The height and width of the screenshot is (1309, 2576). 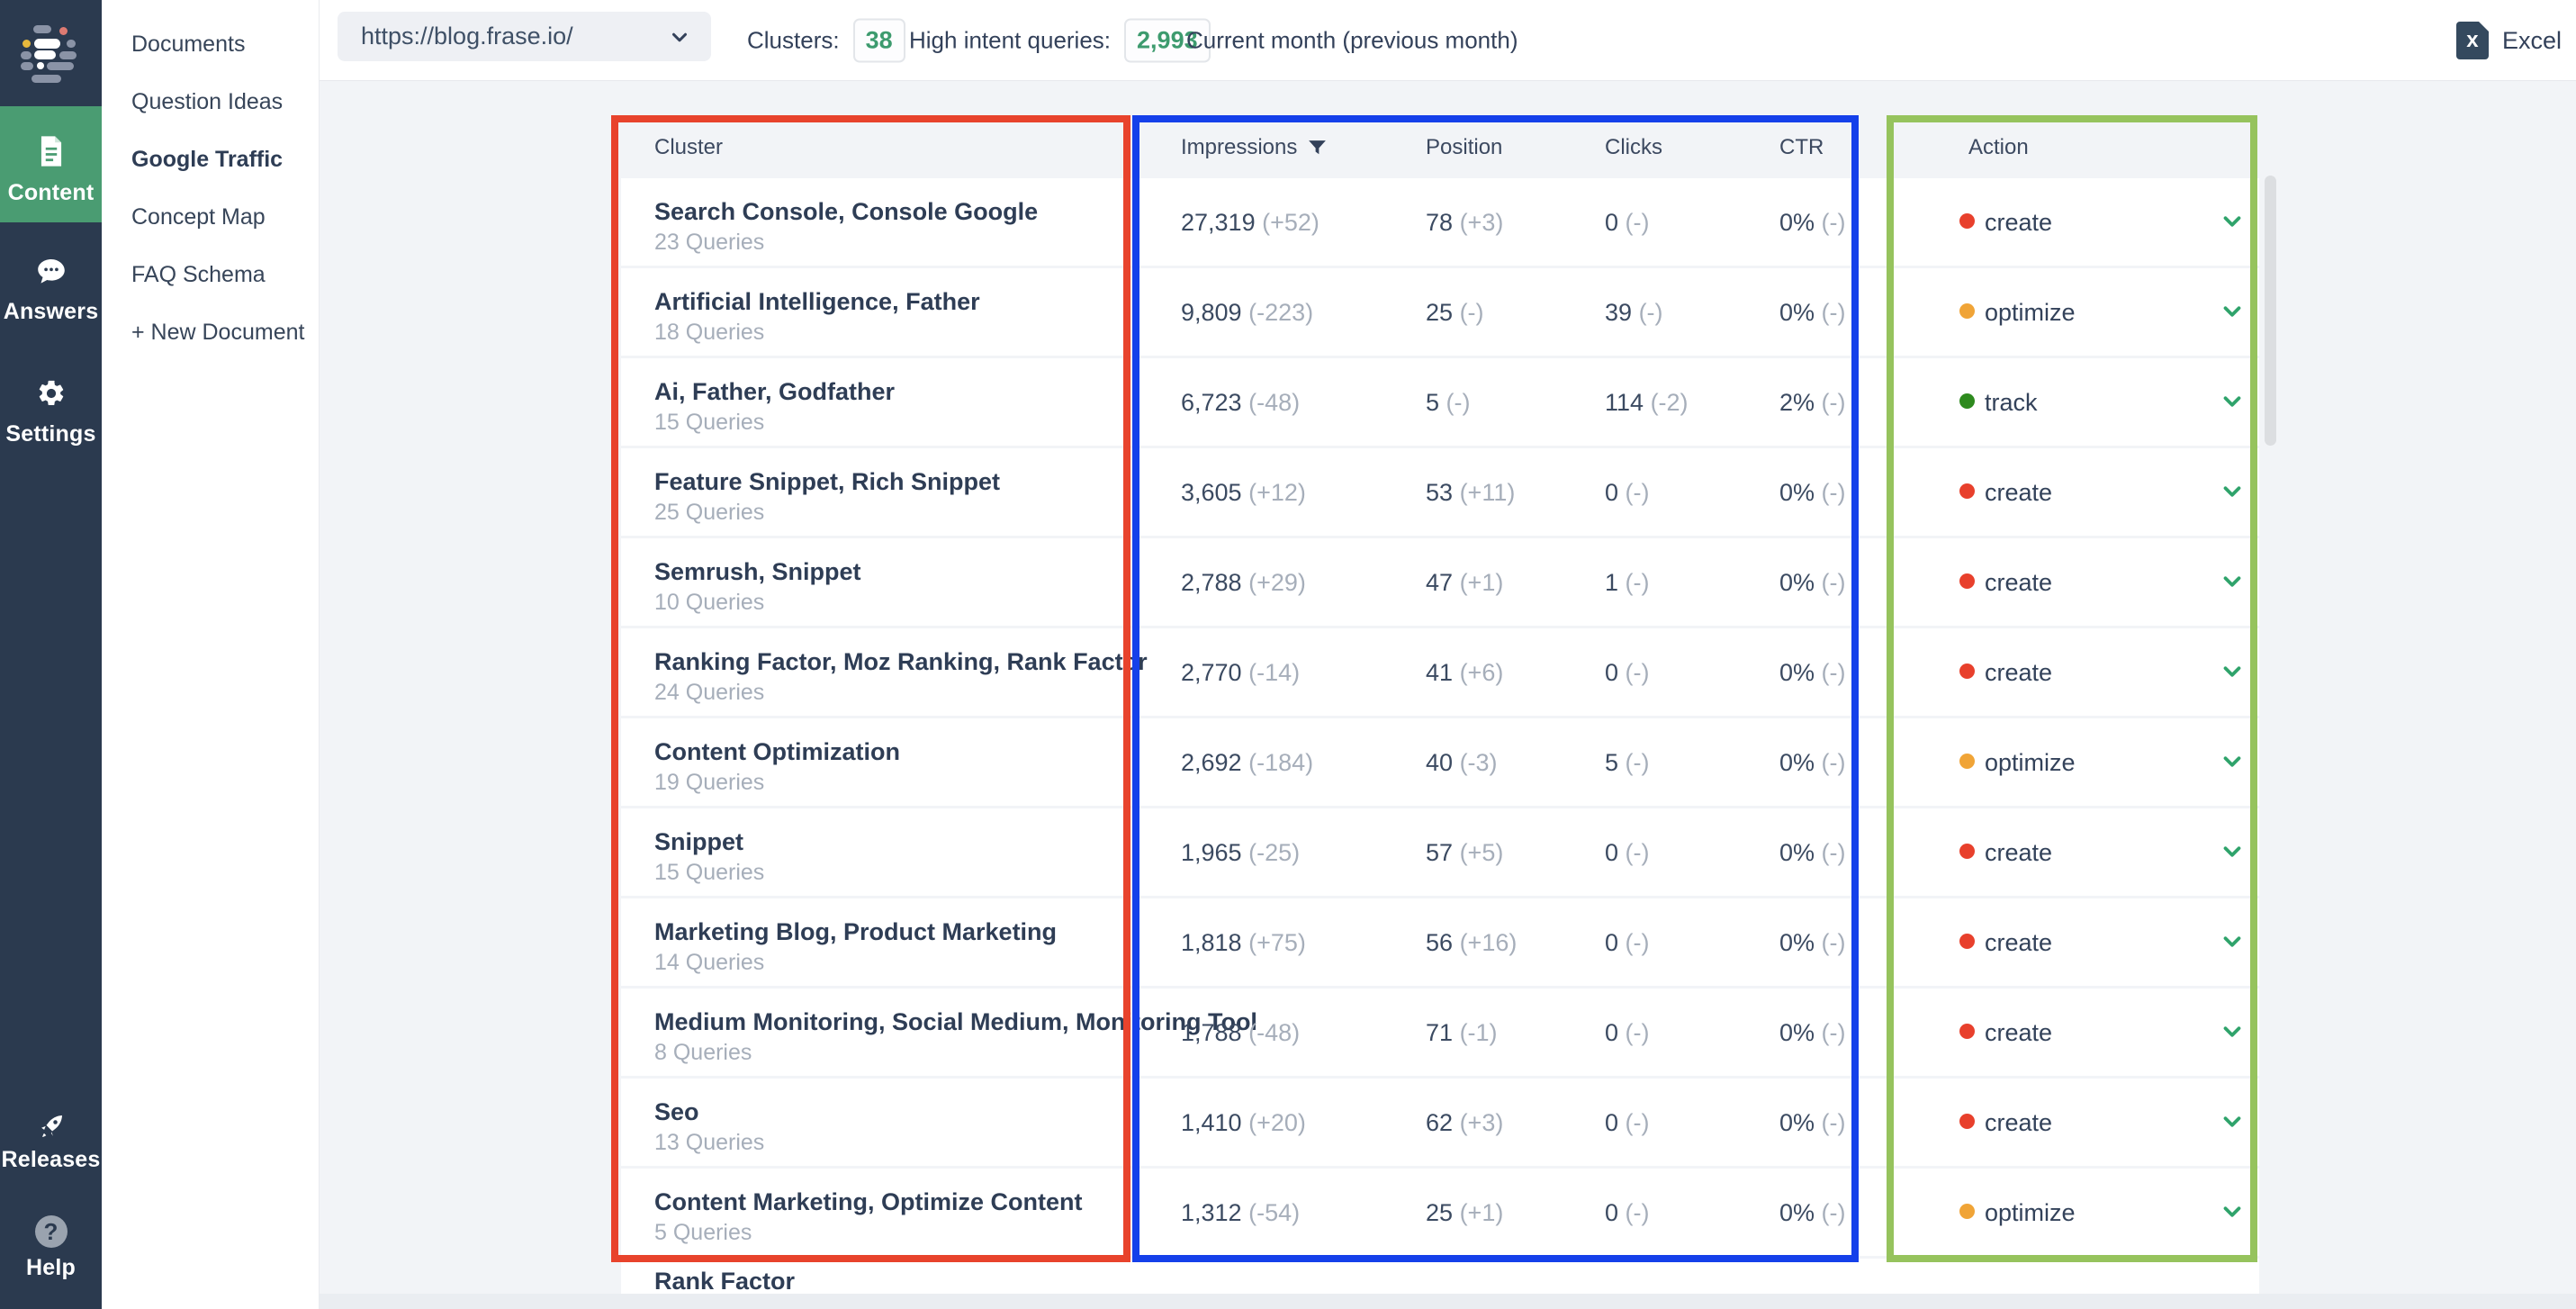 I want to click on impressions-number: 9,809, so click(x=1211, y=312).